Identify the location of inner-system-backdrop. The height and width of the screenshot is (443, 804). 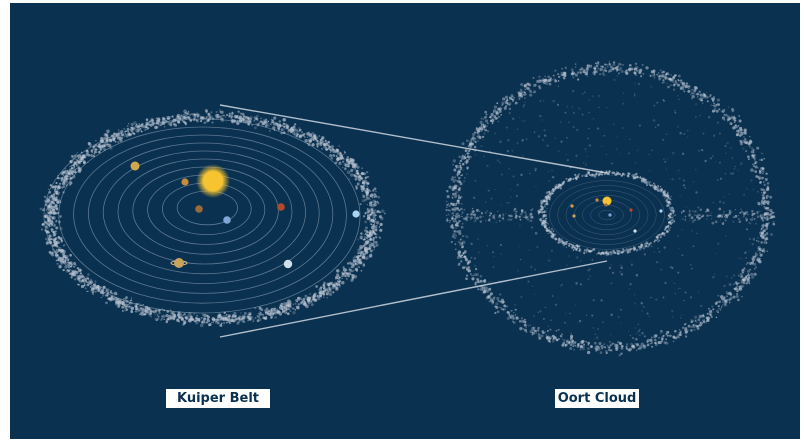
(607, 213).